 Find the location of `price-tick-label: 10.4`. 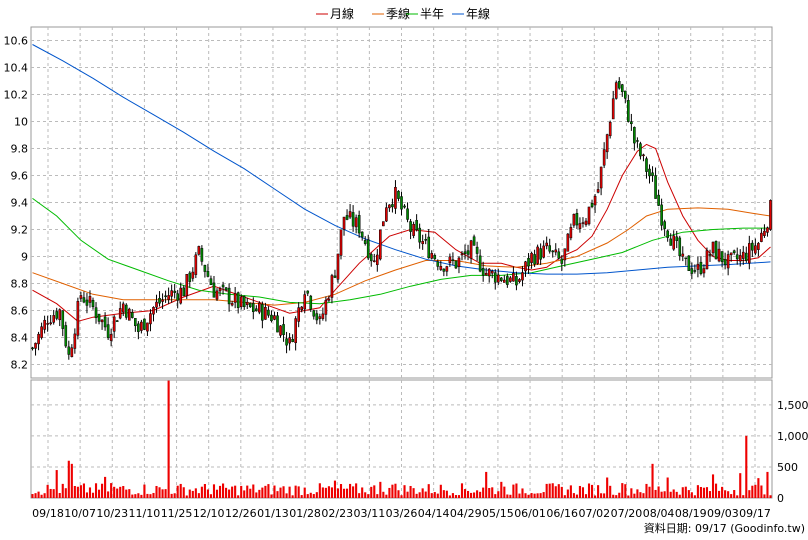

price-tick-label: 10.4 is located at coordinates (16, 68).